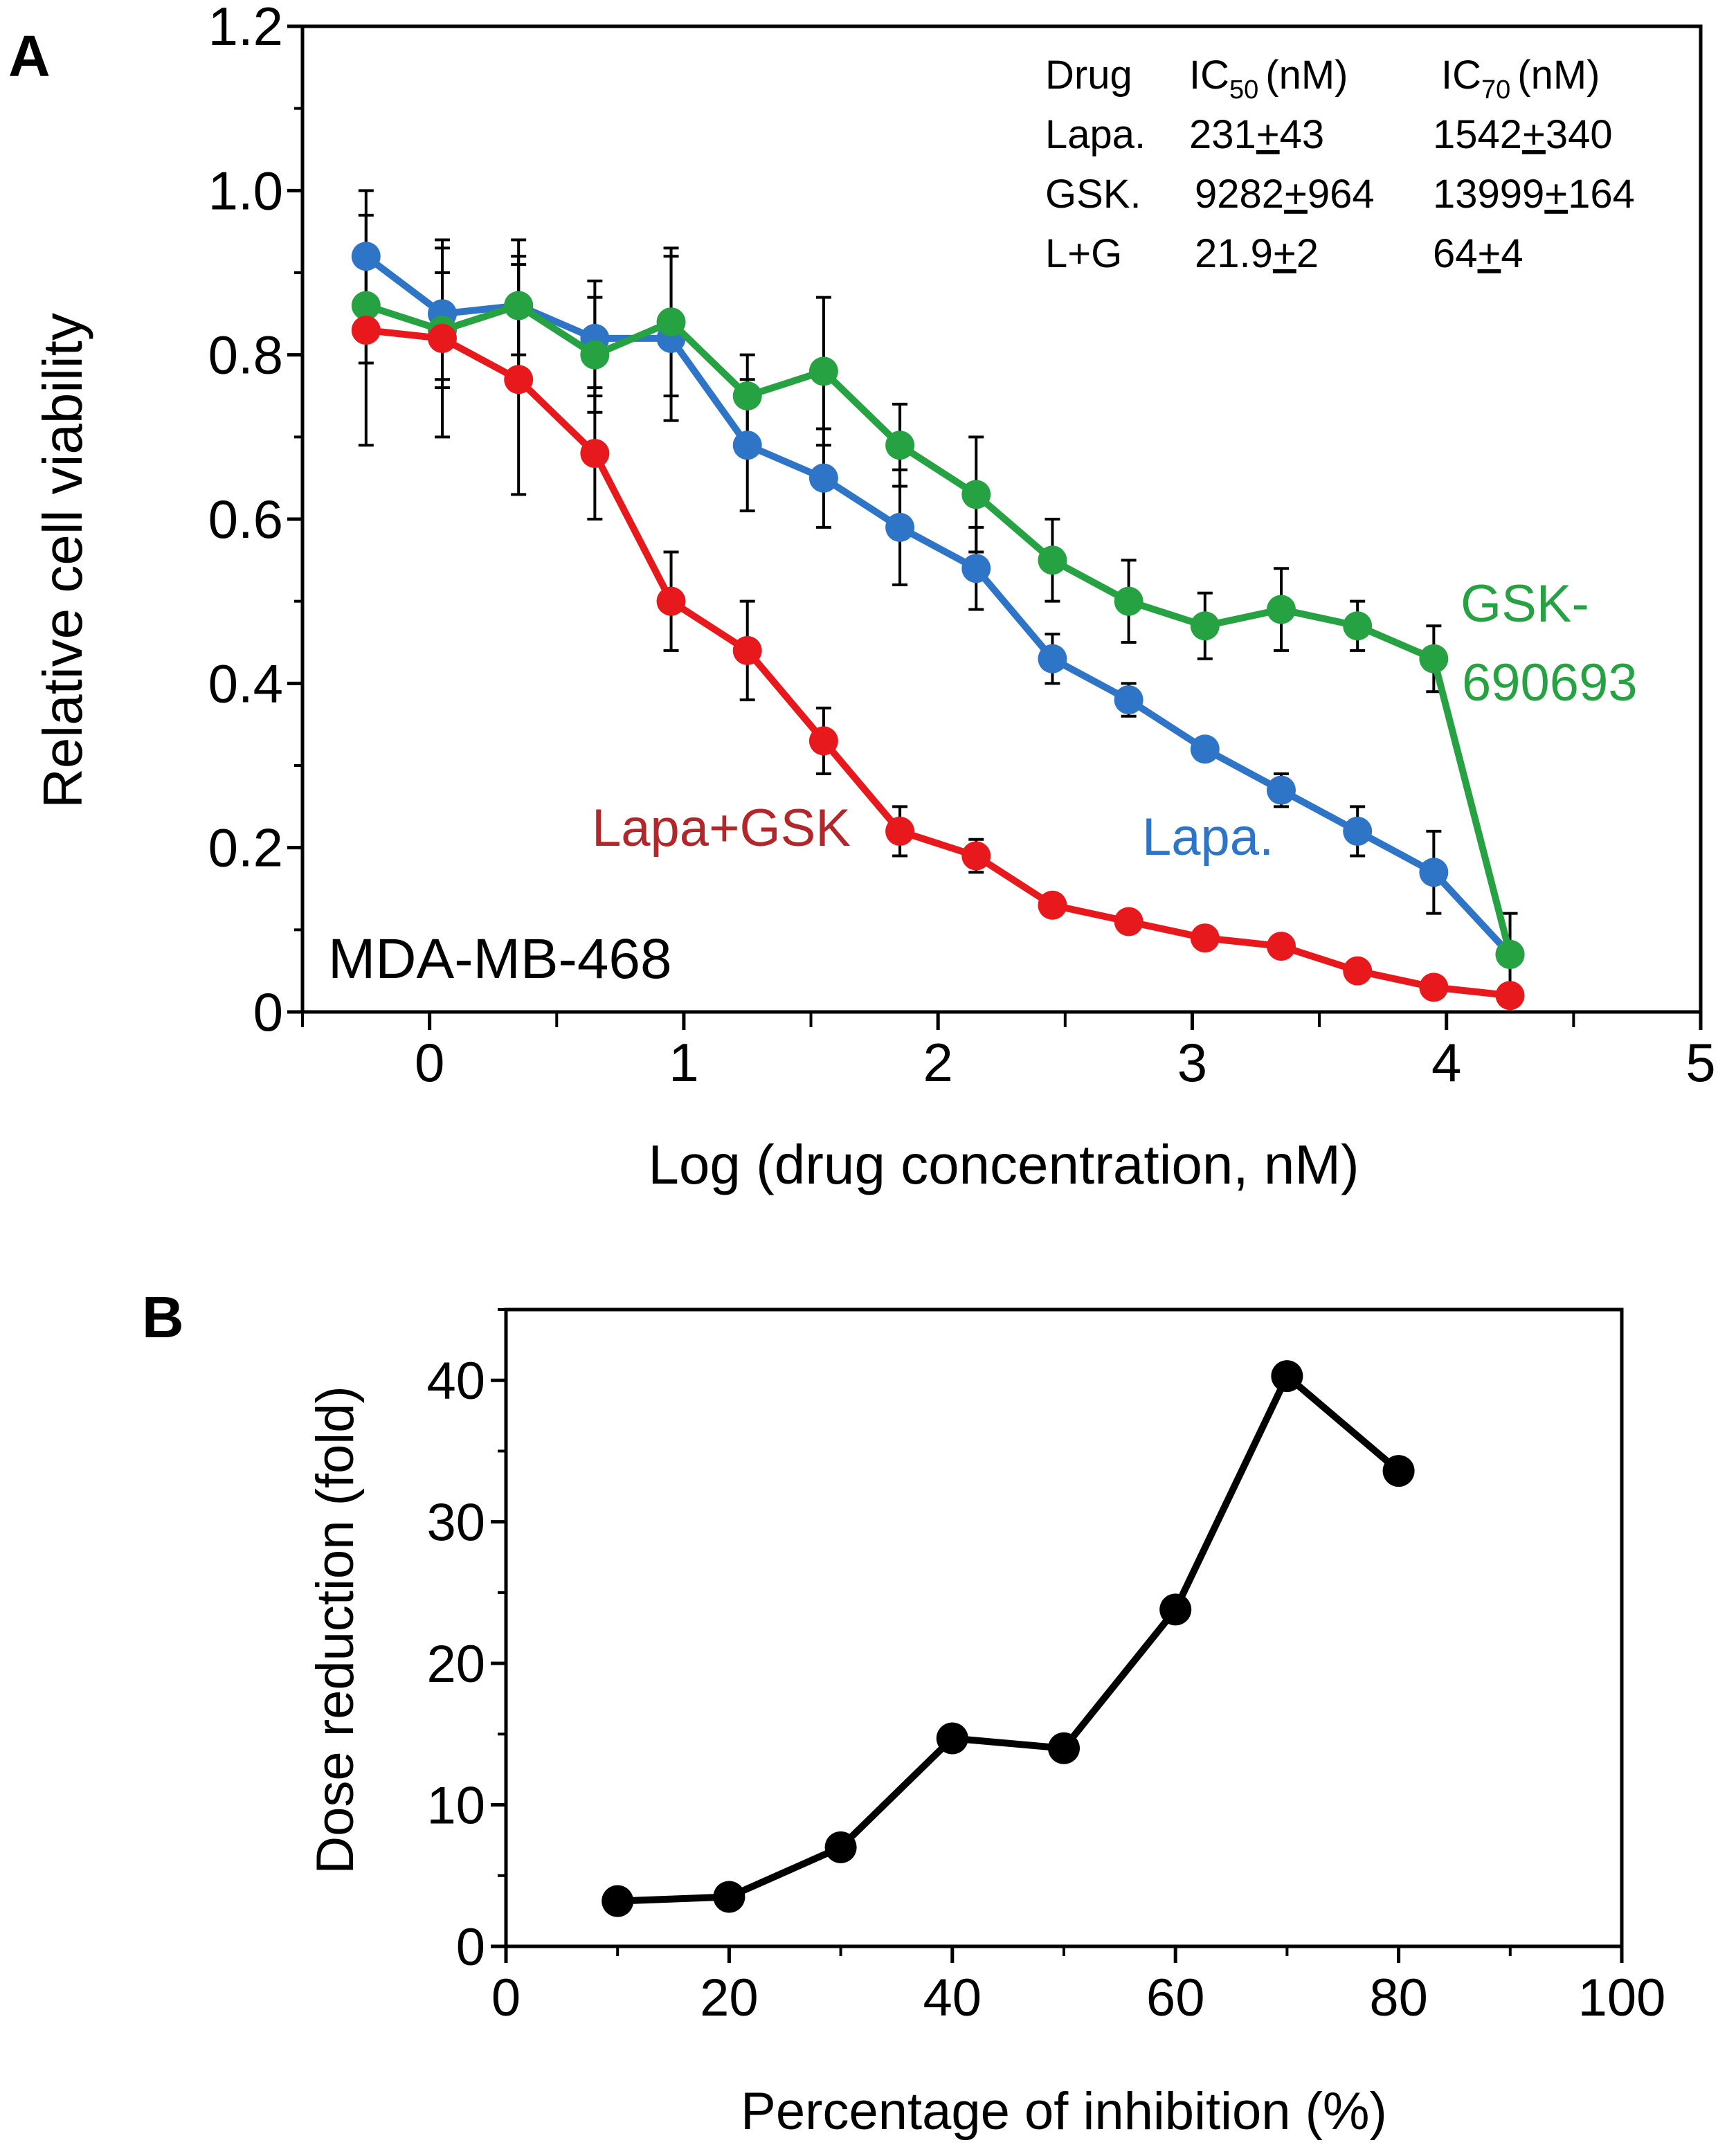 Image resolution: width=1736 pixels, height=2154 pixels. Describe the element at coordinates (938, 1063) in the screenshot. I see `x-tick-label: 2` at that location.